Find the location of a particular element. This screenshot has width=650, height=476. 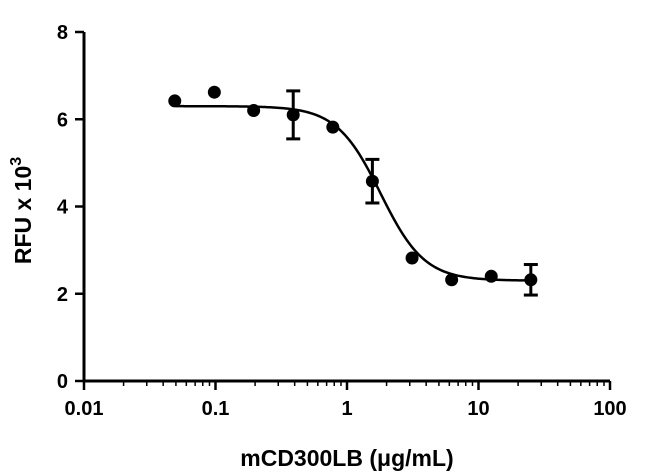

x-tick-label: 0.01 is located at coordinates (84, 409).